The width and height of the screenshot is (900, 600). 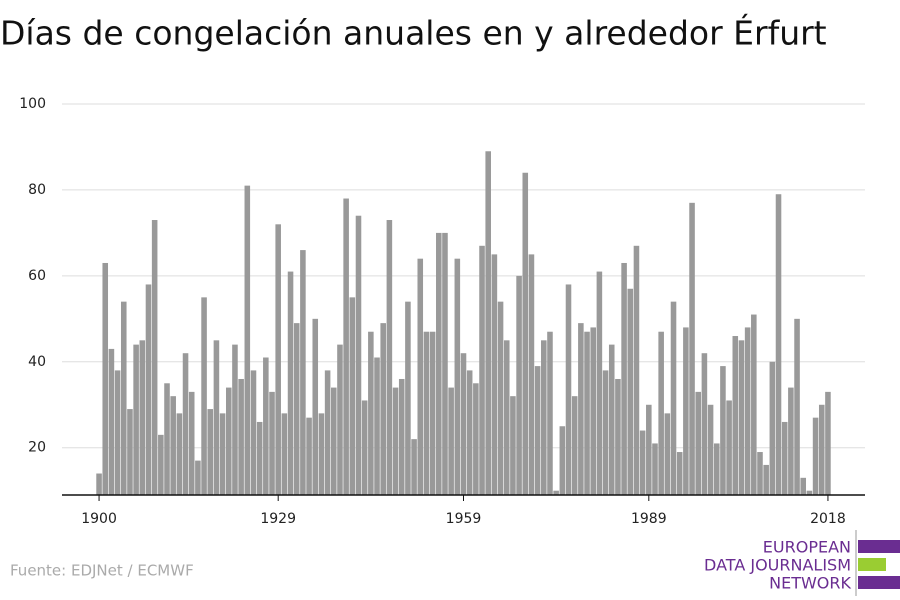 What do you see at coordinates (37, 276) in the screenshot?
I see `y-tick-label: 60` at bounding box center [37, 276].